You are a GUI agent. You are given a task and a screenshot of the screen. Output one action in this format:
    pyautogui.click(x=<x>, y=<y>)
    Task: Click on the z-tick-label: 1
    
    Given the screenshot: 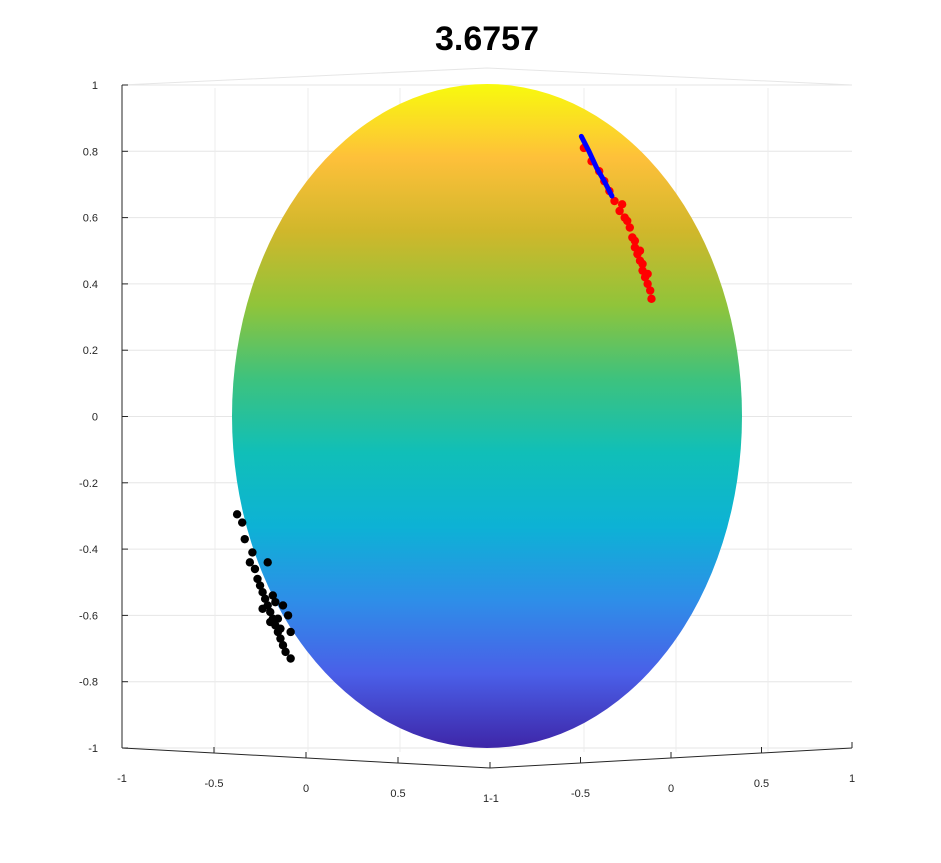 What is the action you would take?
    pyautogui.click(x=95, y=86)
    